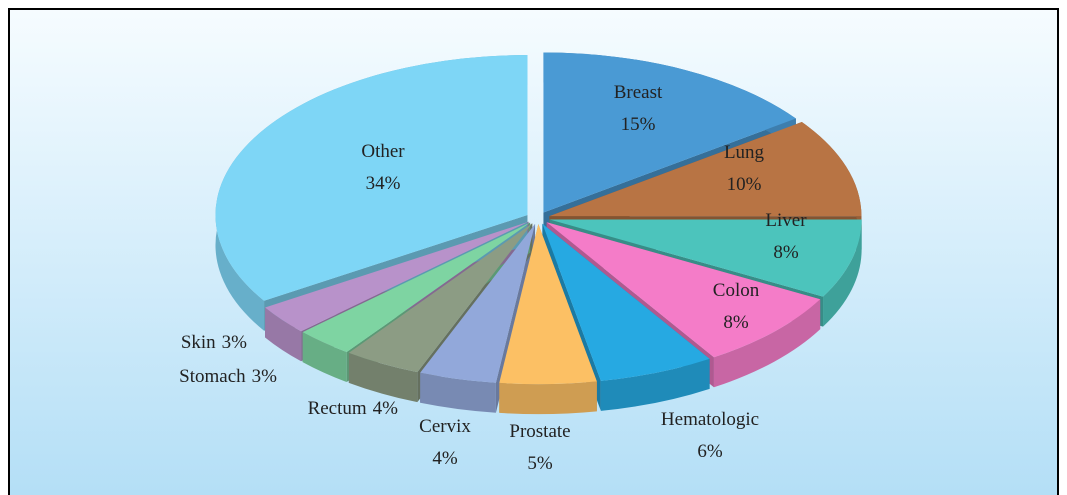 This screenshot has height=495, width=1067. Describe the element at coordinates (383, 167) in the screenshot. I see `slice-label: Other 34%` at that location.